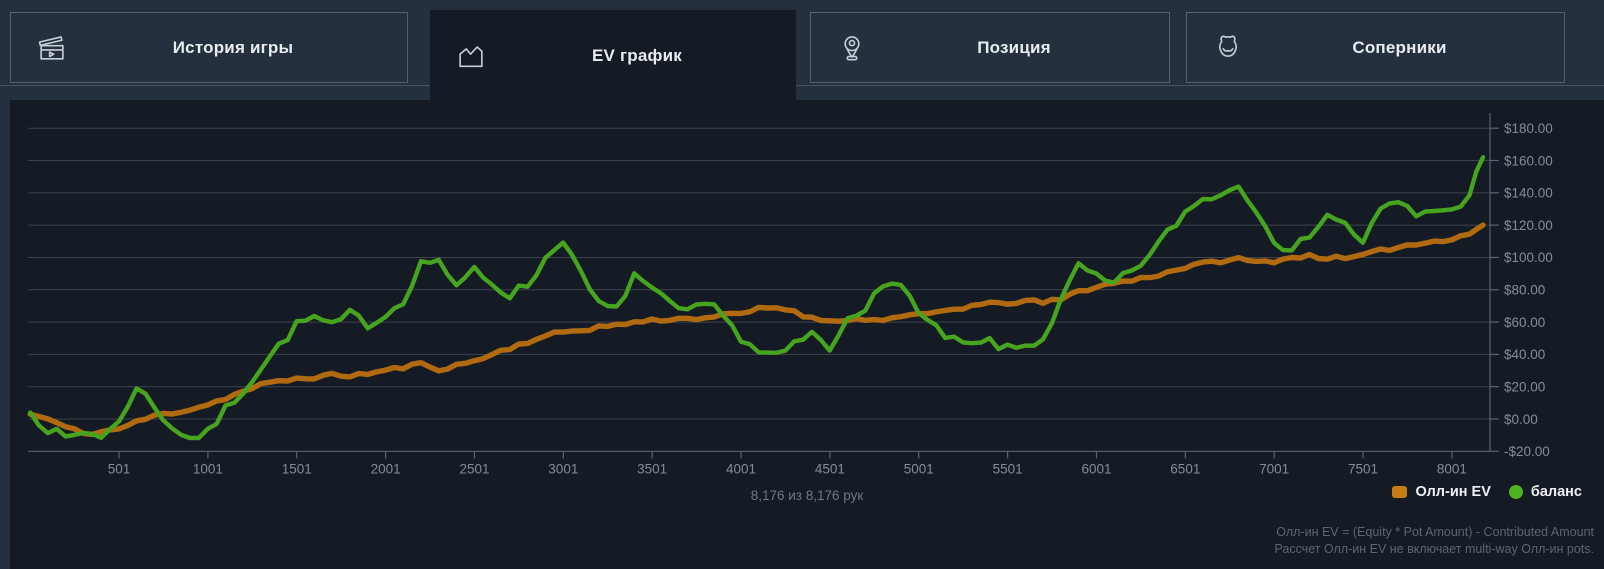  What do you see at coordinates (119, 468) in the screenshot?
I see `svg-text: 501` at bounding box center [119, 468].